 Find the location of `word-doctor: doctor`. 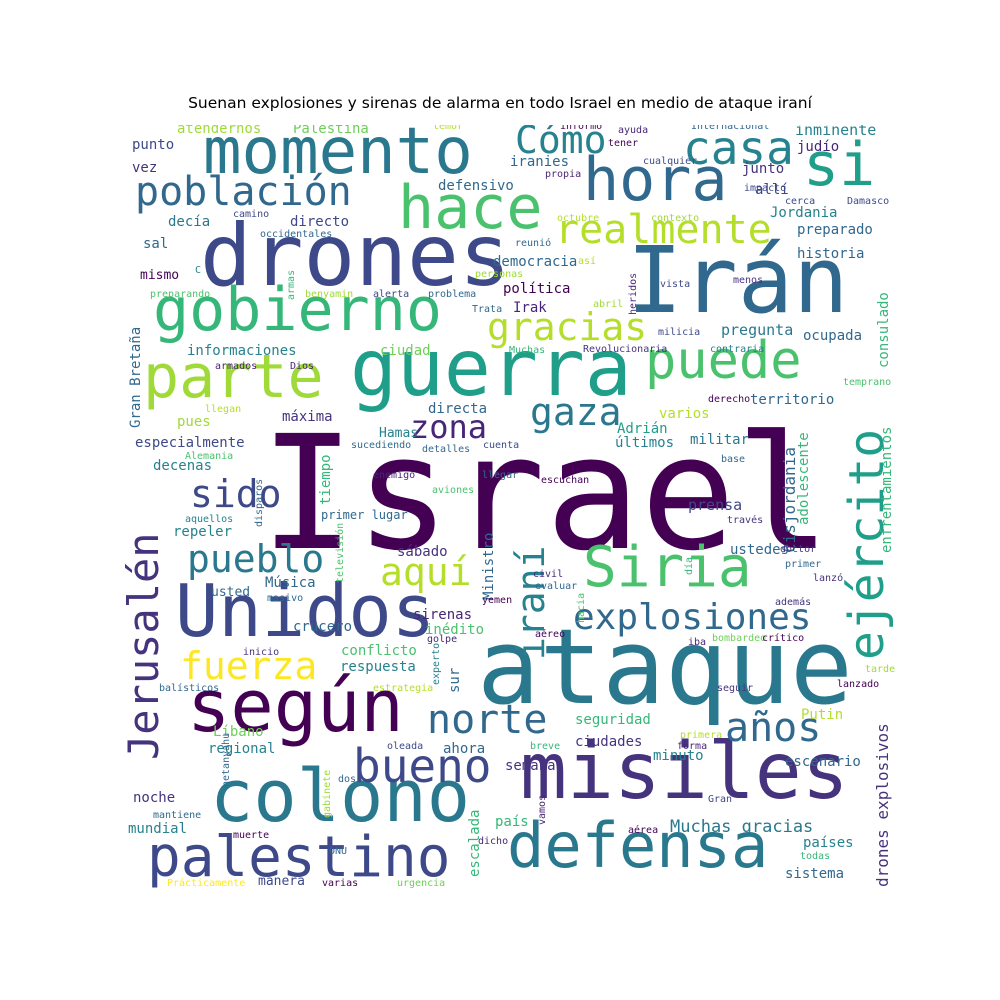

word-doctor: doctor is located at coordinates (798, 549).